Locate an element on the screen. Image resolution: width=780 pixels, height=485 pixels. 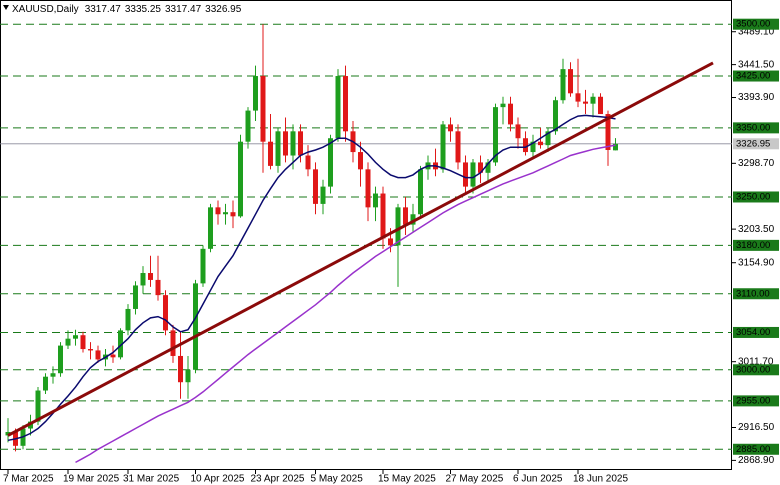
y-tick-label: 3011.70 is located at coordinates (756, 361).